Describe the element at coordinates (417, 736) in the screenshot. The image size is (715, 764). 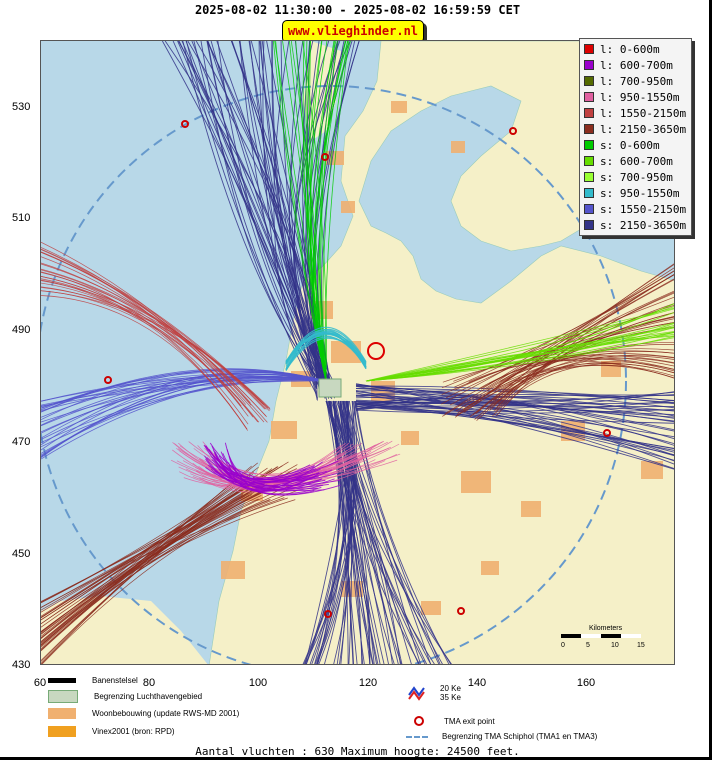
I see `tma-boundary-swatch` at that location.